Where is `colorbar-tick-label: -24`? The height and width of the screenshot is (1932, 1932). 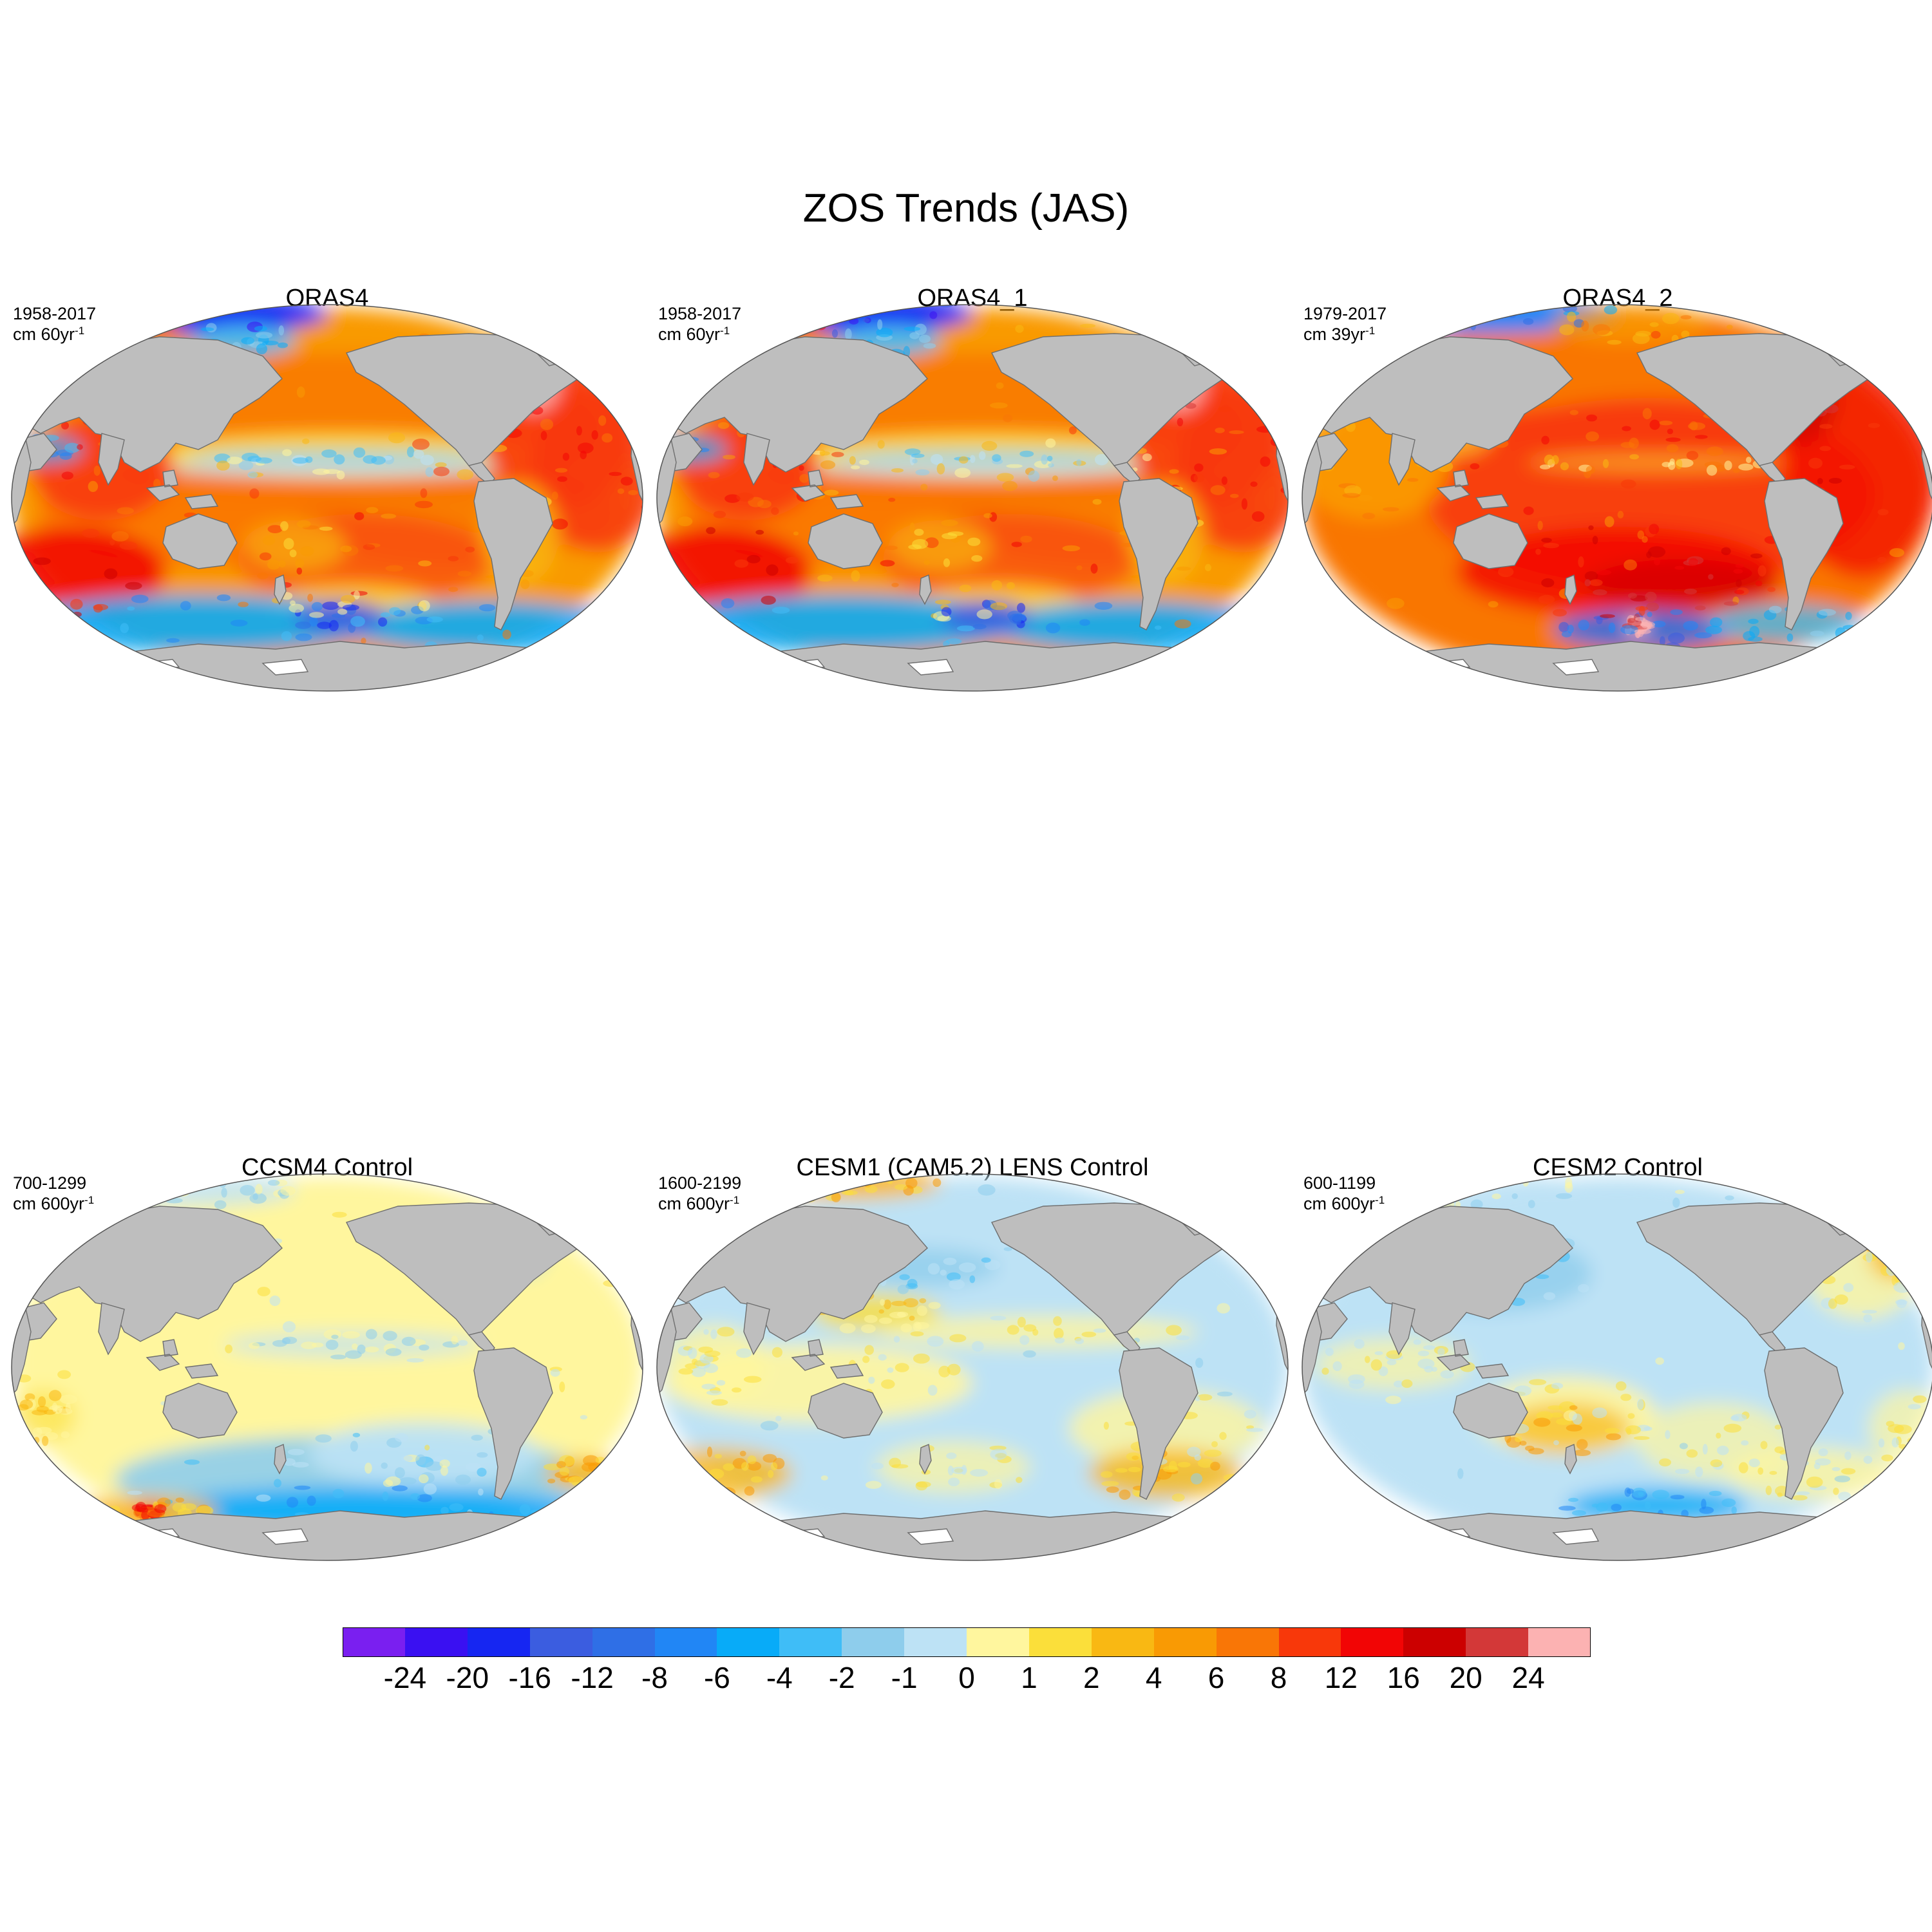
colorbar-tick-label: -24 is located at coordinates (405, 1677).